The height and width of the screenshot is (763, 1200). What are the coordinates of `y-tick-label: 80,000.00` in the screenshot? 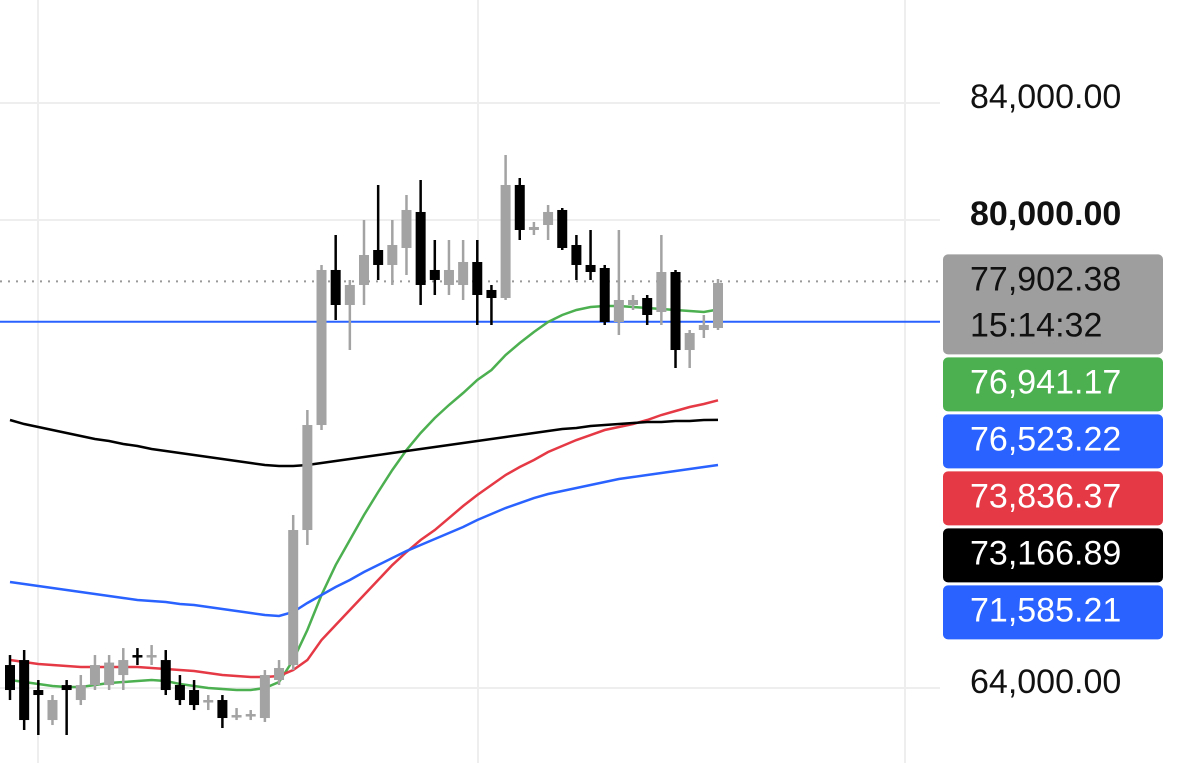 It's located at (1045, 214).